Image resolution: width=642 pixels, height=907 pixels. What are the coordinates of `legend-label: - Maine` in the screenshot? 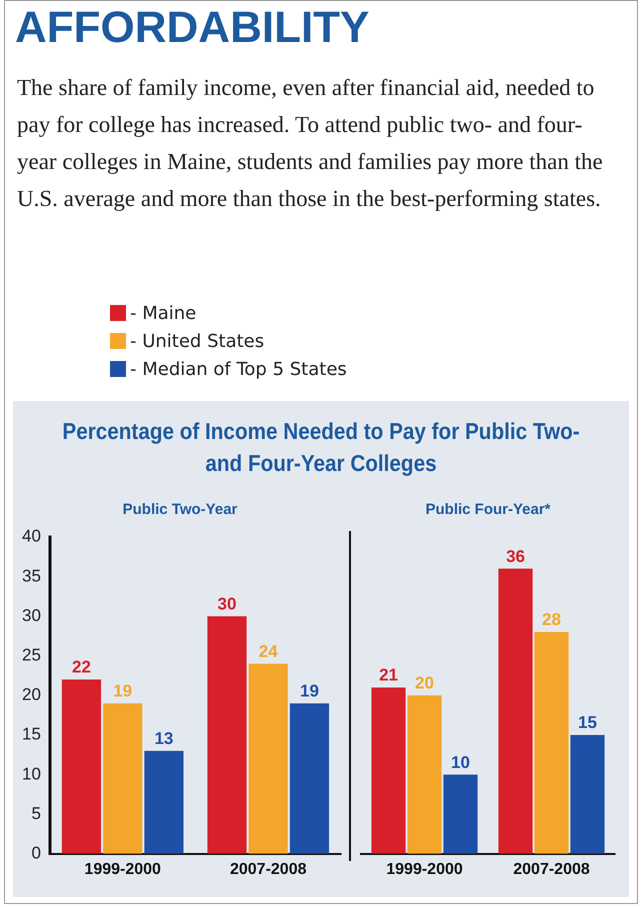 It's located at (163, 314).